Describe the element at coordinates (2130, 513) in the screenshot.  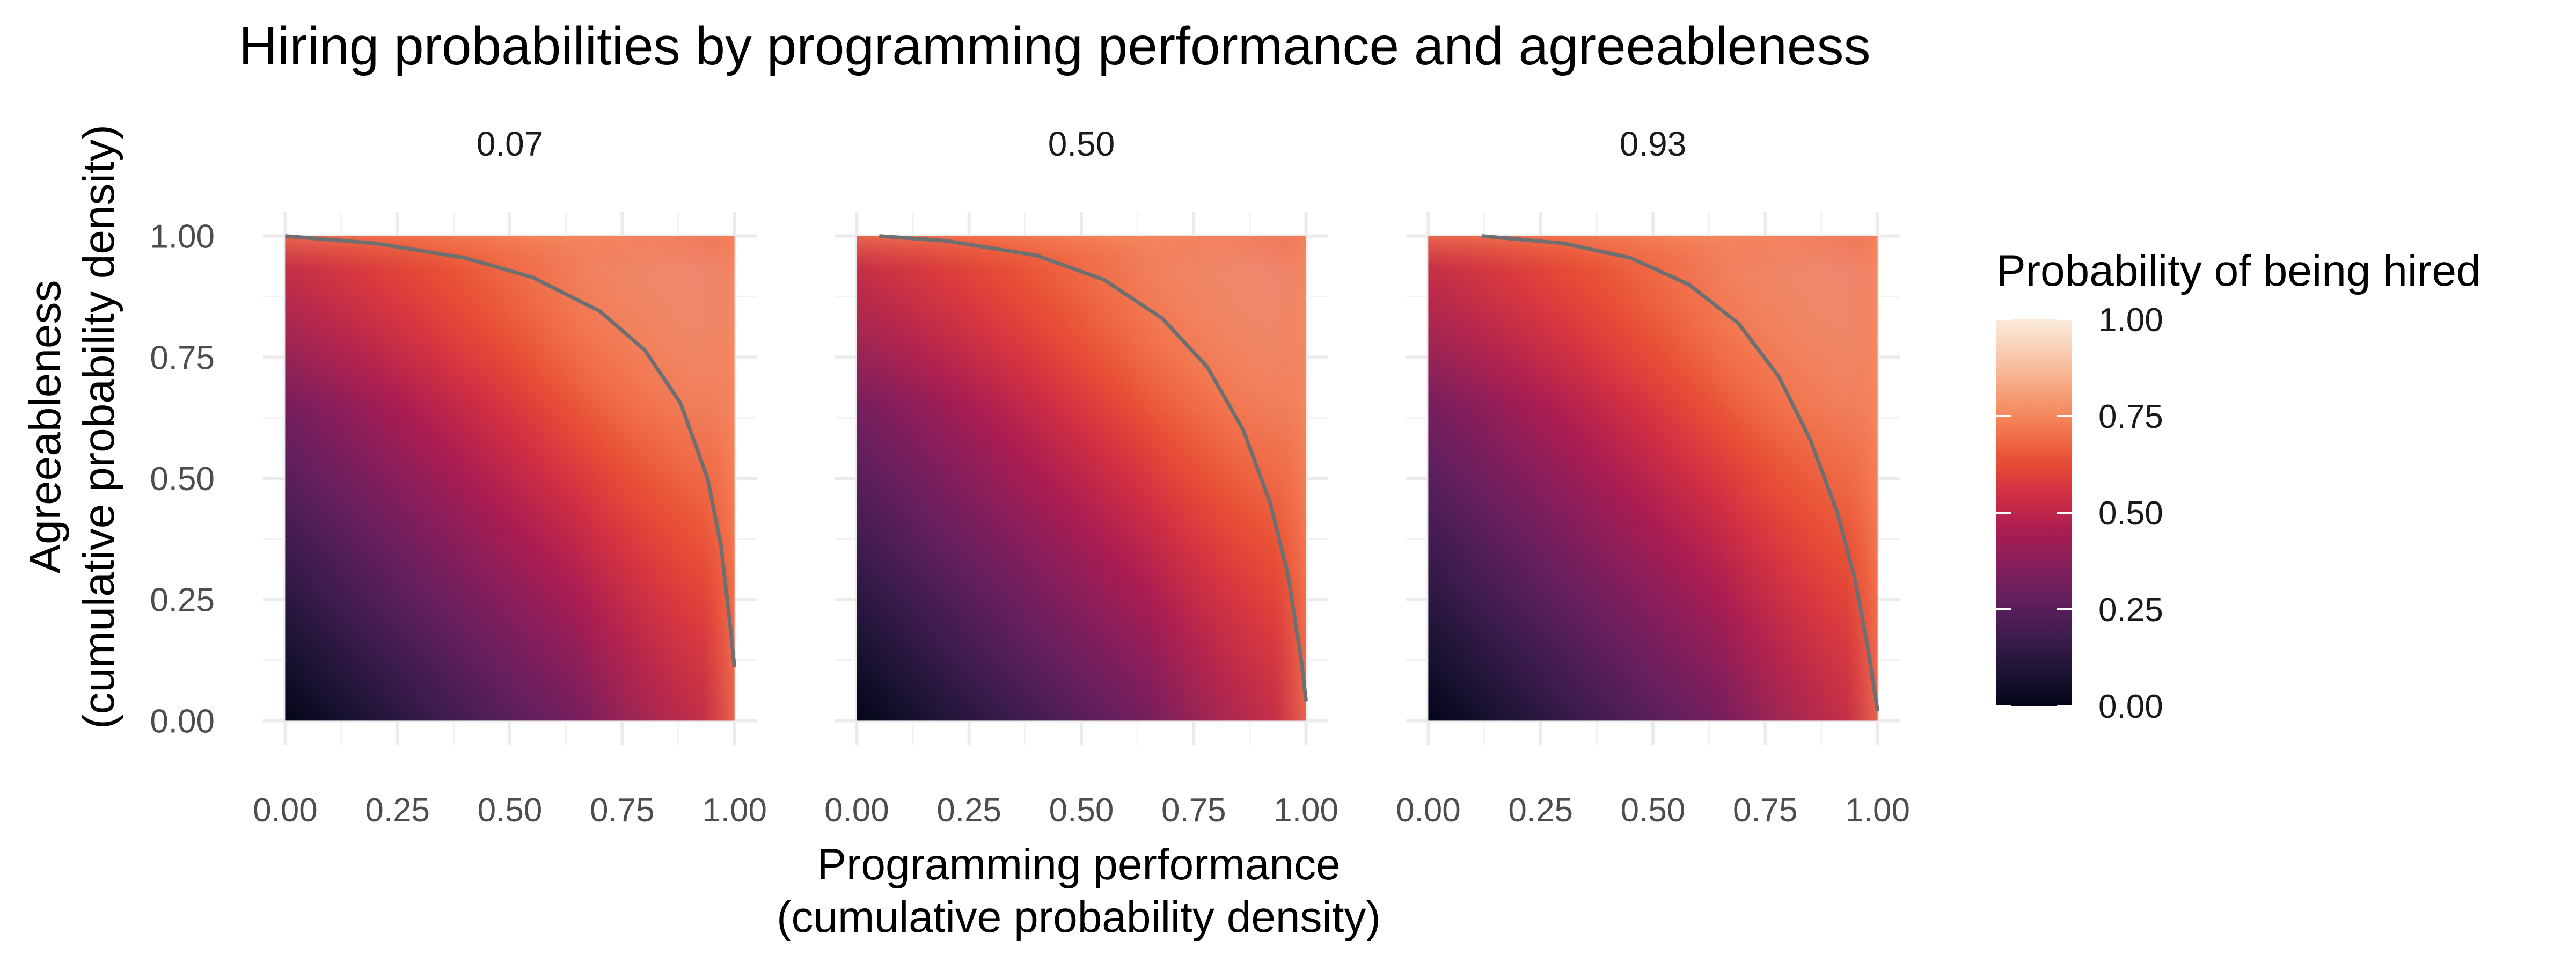
I see `legend-tick-label: 0.50` at that location.